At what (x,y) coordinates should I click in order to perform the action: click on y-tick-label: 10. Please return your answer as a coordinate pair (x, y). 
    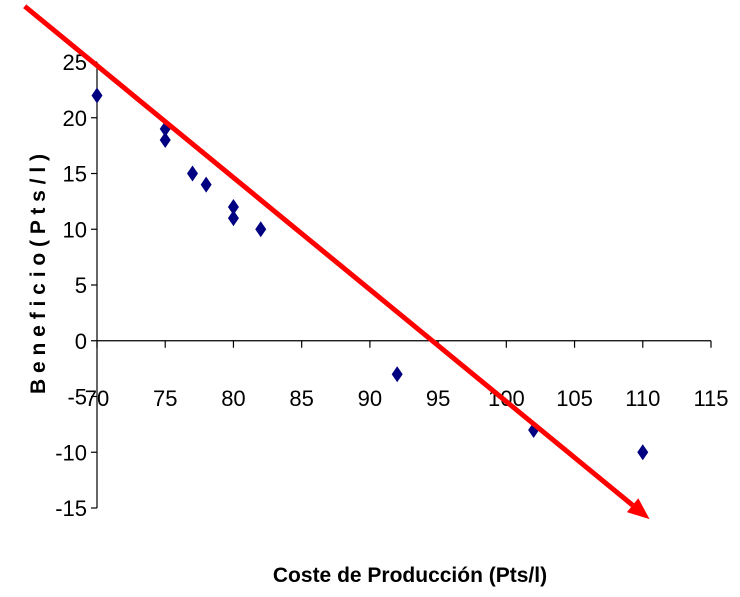
    Looking at the image, I should click on (75, 229).